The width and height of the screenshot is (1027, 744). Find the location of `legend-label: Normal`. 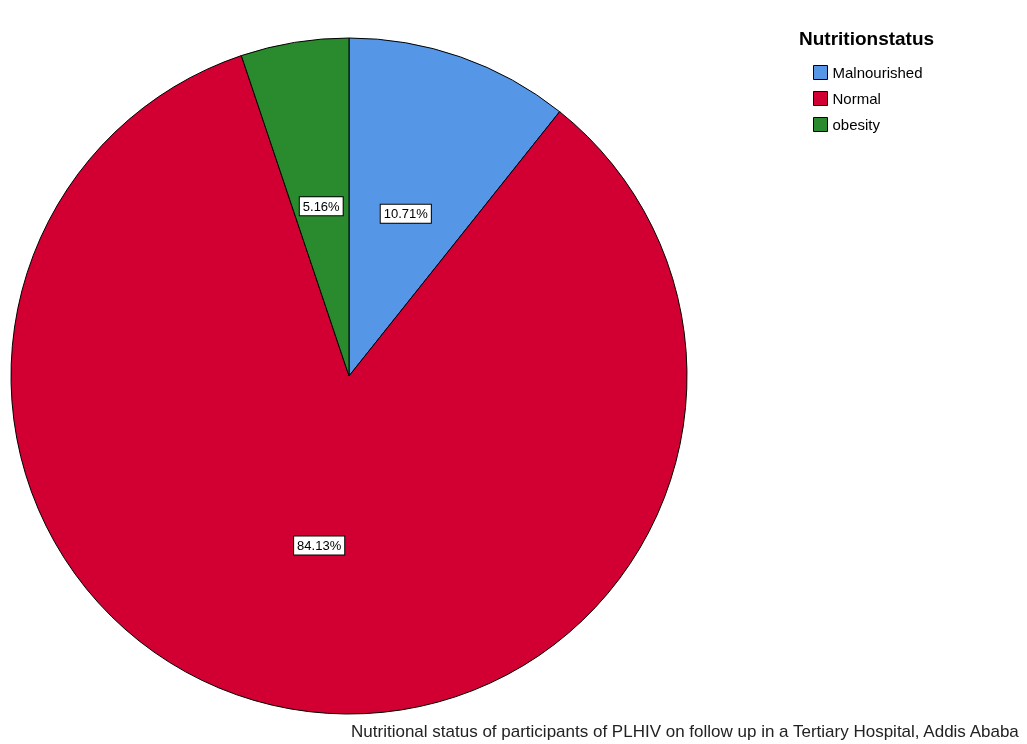

legend-label: Normal is located at coordinates (856, 98).